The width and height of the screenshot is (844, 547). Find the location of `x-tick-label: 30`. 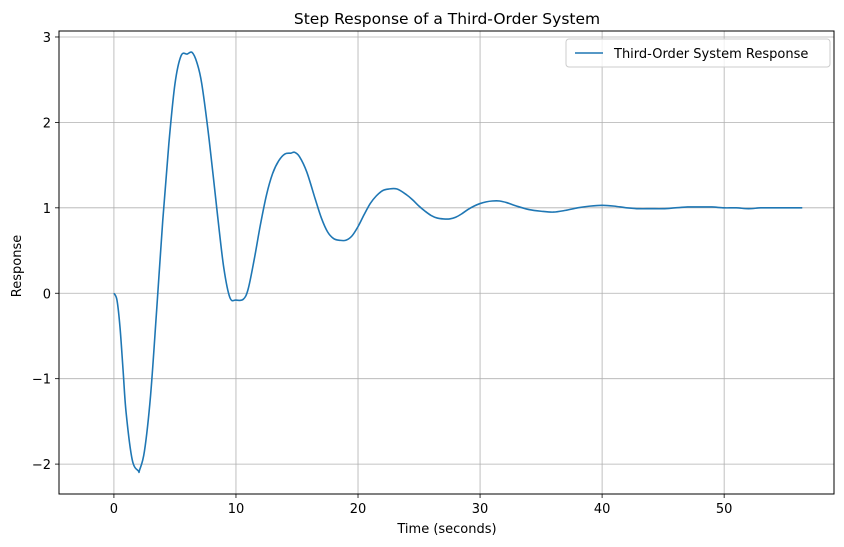

x-tick-label: 30 is located at coordinates (480, 509).